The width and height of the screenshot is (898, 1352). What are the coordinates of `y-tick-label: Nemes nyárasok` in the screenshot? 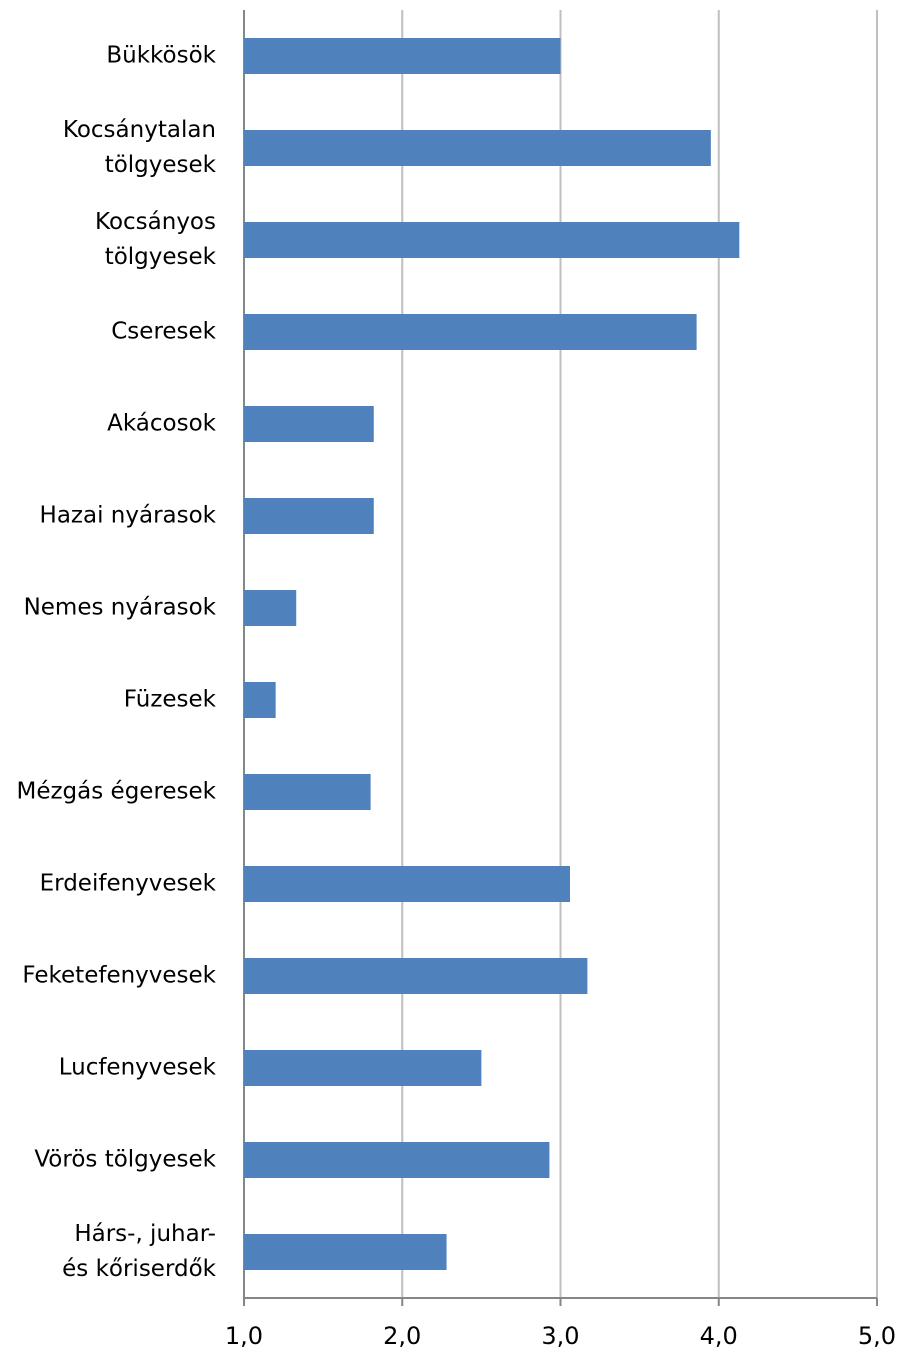 It's located at (119, 607).